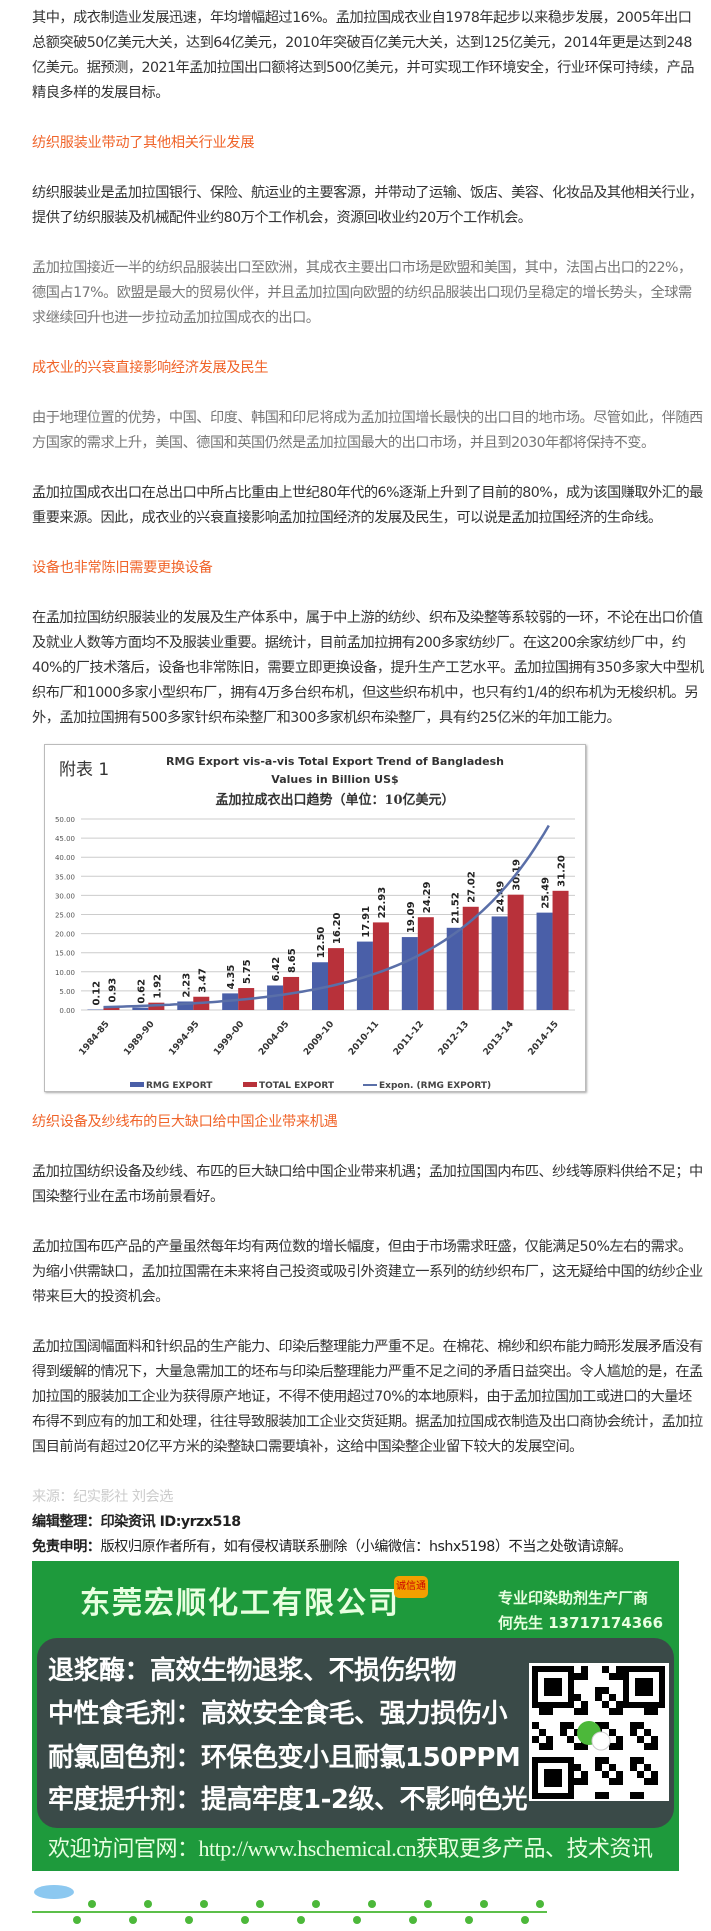  I want to click on ad-product-line: 退浆酶：高效生物退浆、不损伤织物, so click(252, 1671).